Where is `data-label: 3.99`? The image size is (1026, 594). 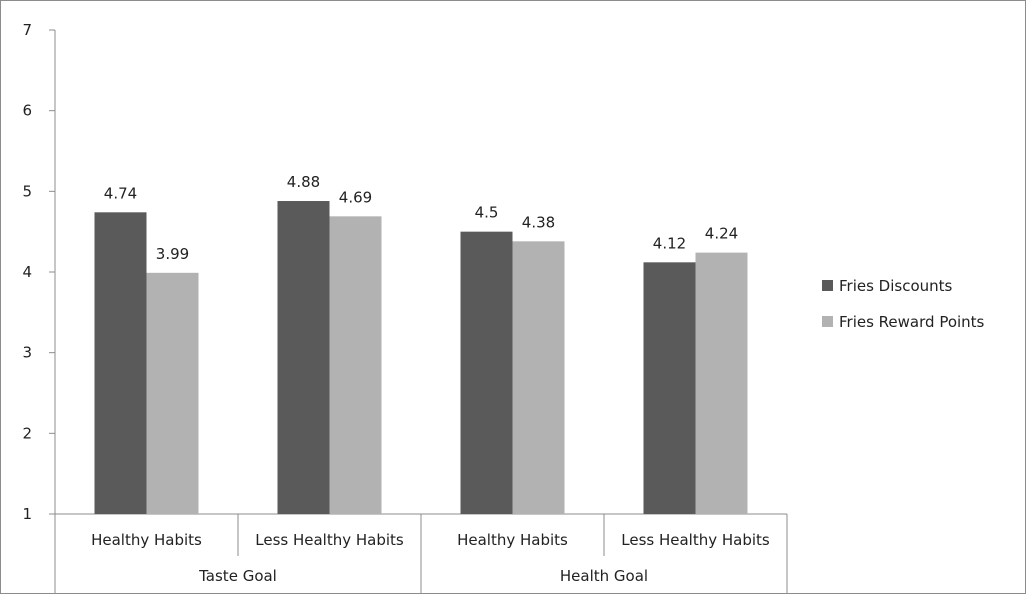 data-label: 3.99 is located at coordinates (172, 254).